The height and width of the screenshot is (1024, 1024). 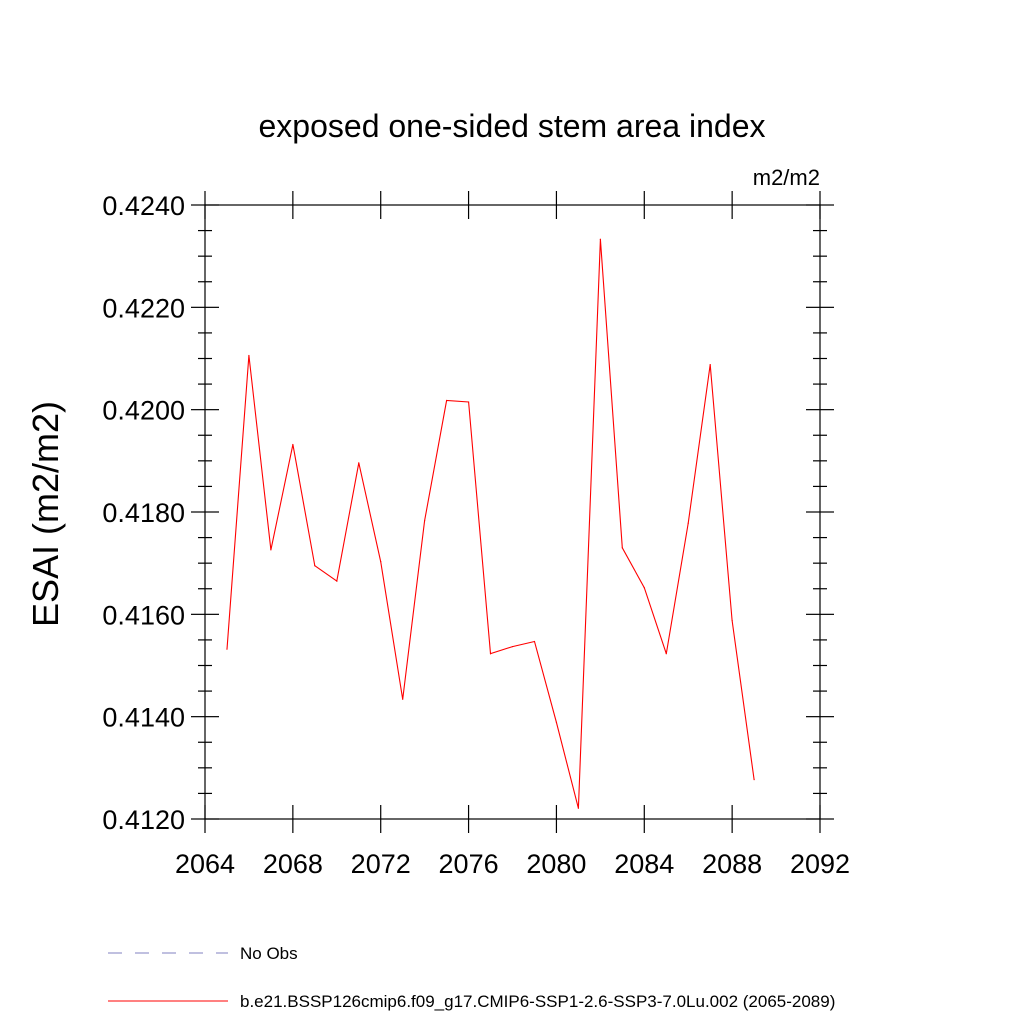 What do you see at coordinates (143, 206) in the screenshot?
I see `y-tick-label: 0.4240` at bounding box center [143, 206].